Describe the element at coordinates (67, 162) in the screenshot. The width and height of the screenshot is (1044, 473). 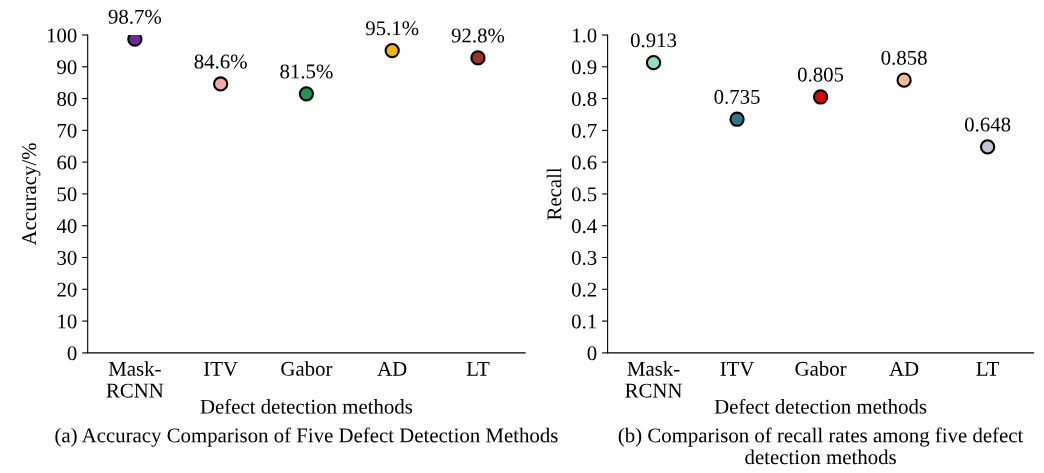
I see `y-tick-label: 60` at that location.